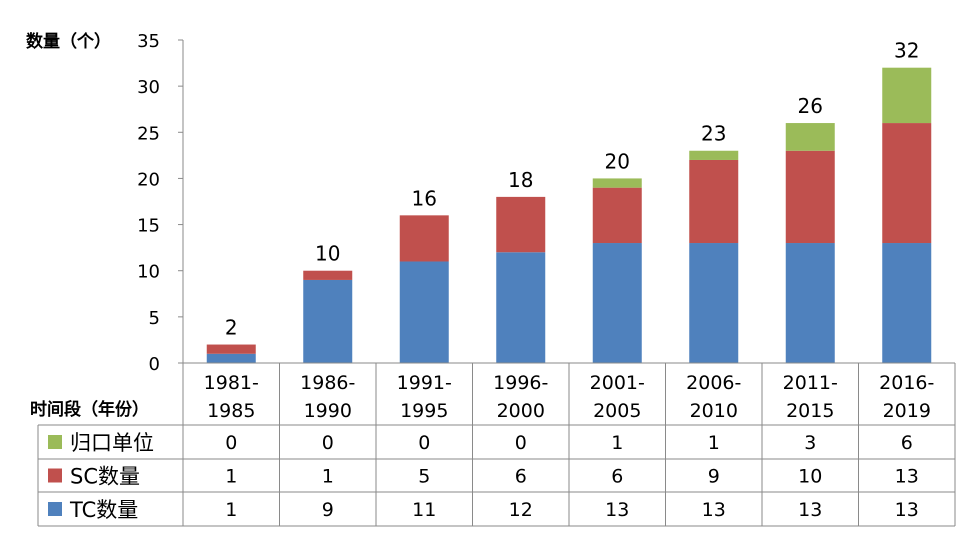  I want to click on x-tick-label: 1991-, so click(424, 383).